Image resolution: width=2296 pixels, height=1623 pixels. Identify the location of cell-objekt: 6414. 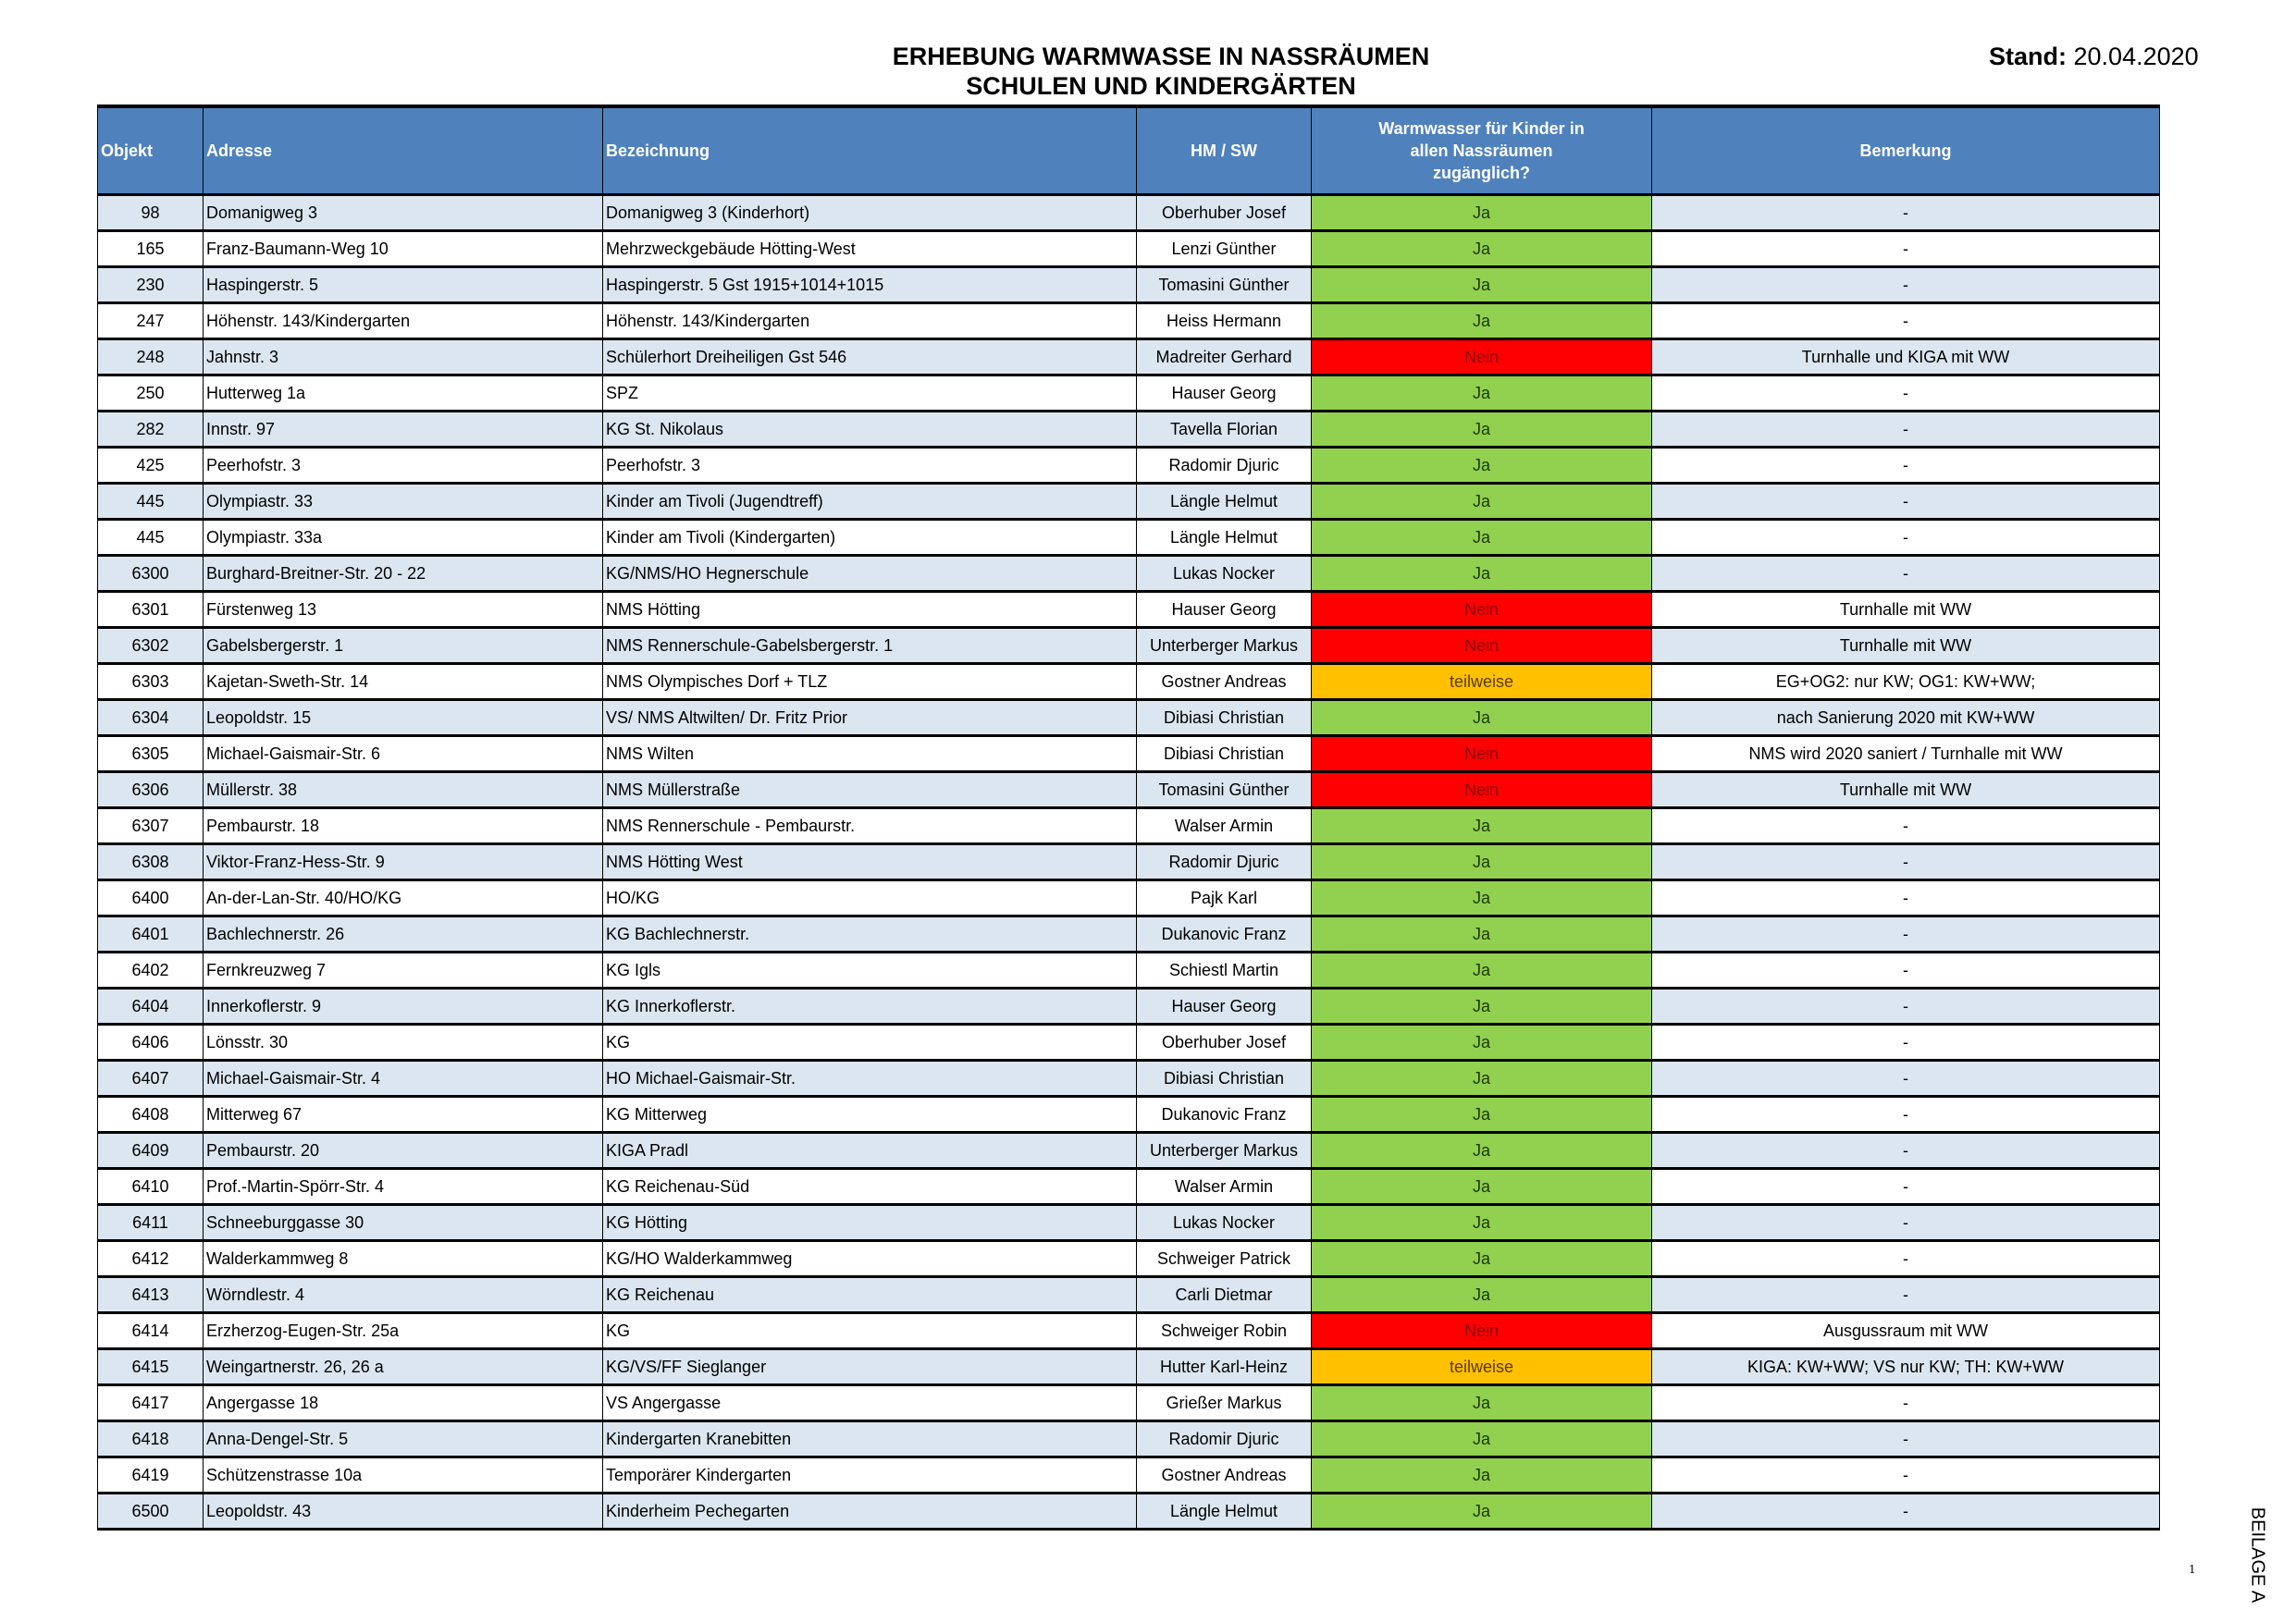
(150, 1330).